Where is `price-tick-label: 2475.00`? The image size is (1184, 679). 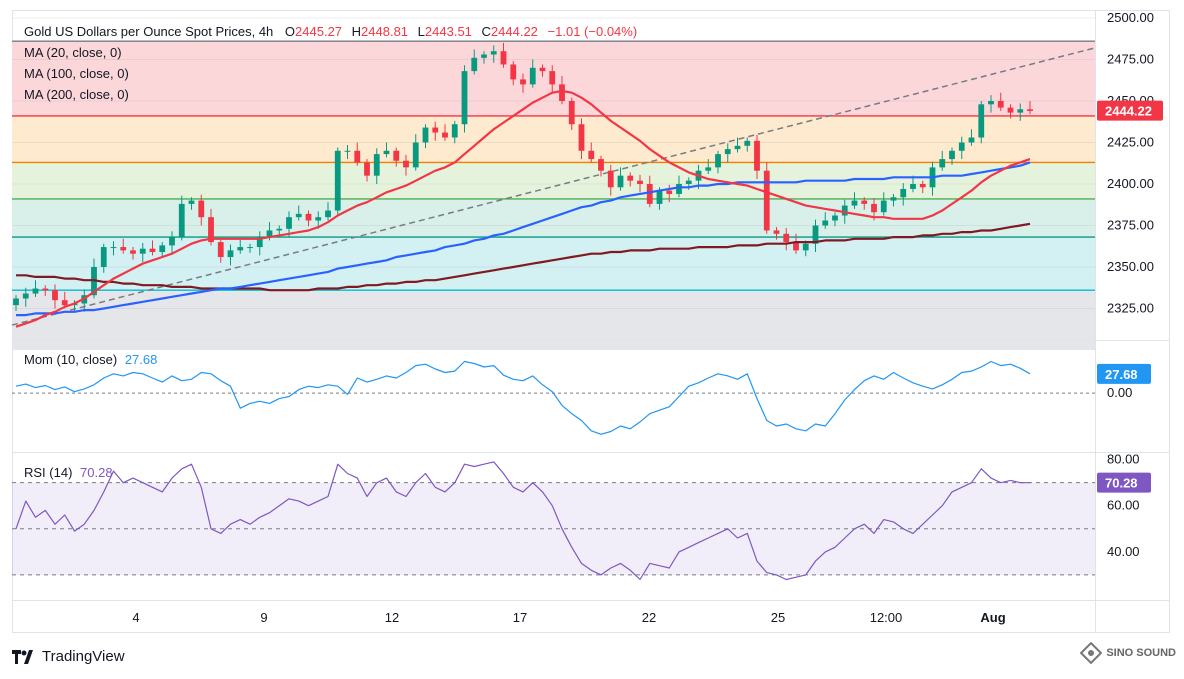
price-tick-label: 2475.00 is located at coordinates (1130, 58).